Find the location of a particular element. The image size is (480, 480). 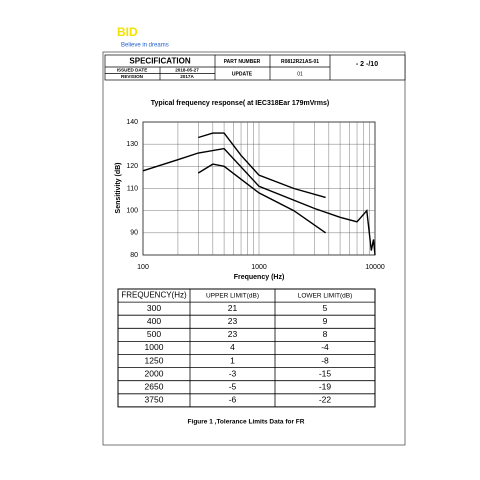

table-cell: 300 is located at coordinates (154, 308).